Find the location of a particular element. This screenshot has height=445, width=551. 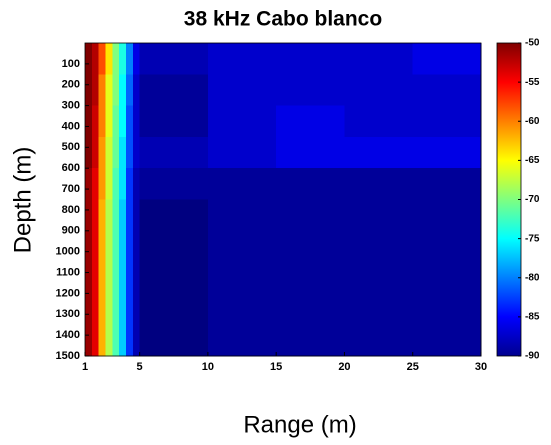

colorbar-tick-label: -75 is located at coordinates (532, 238).